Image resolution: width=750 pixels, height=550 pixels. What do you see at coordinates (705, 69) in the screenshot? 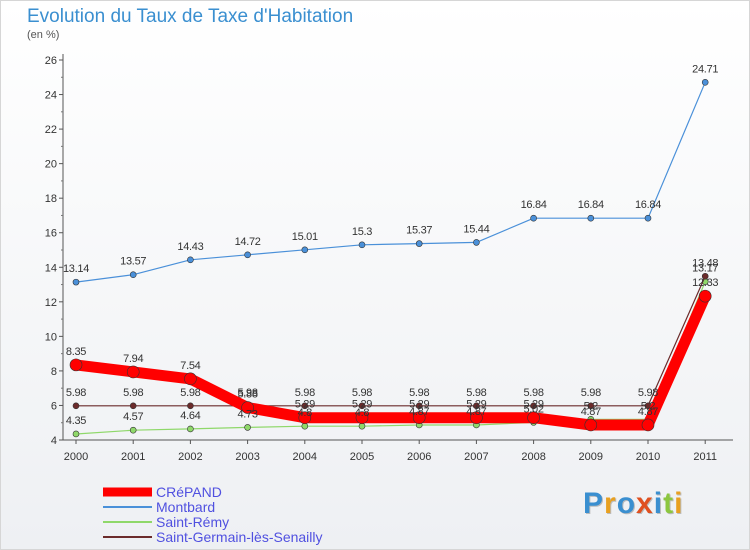
I see `data-label: 24.71` at bounding box center [705, 69].